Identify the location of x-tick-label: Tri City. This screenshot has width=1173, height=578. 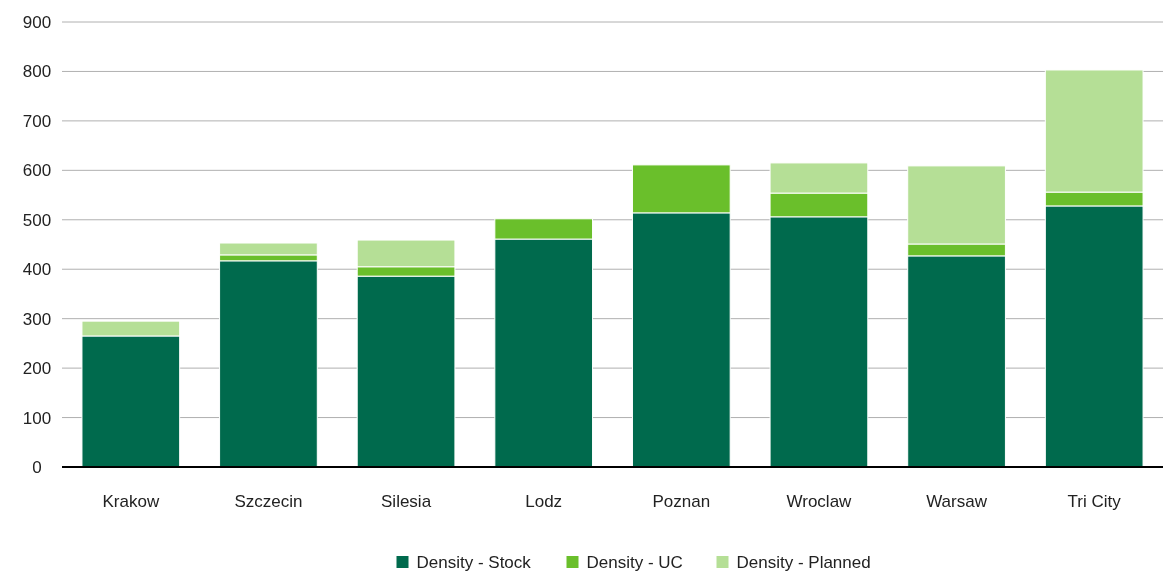
(1094, 501).